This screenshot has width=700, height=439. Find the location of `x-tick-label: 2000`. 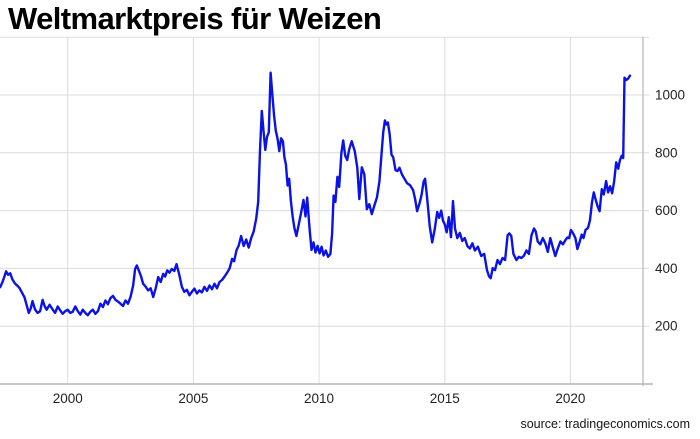

x-tick-label: 2000 is located at coordinates (68, 398).